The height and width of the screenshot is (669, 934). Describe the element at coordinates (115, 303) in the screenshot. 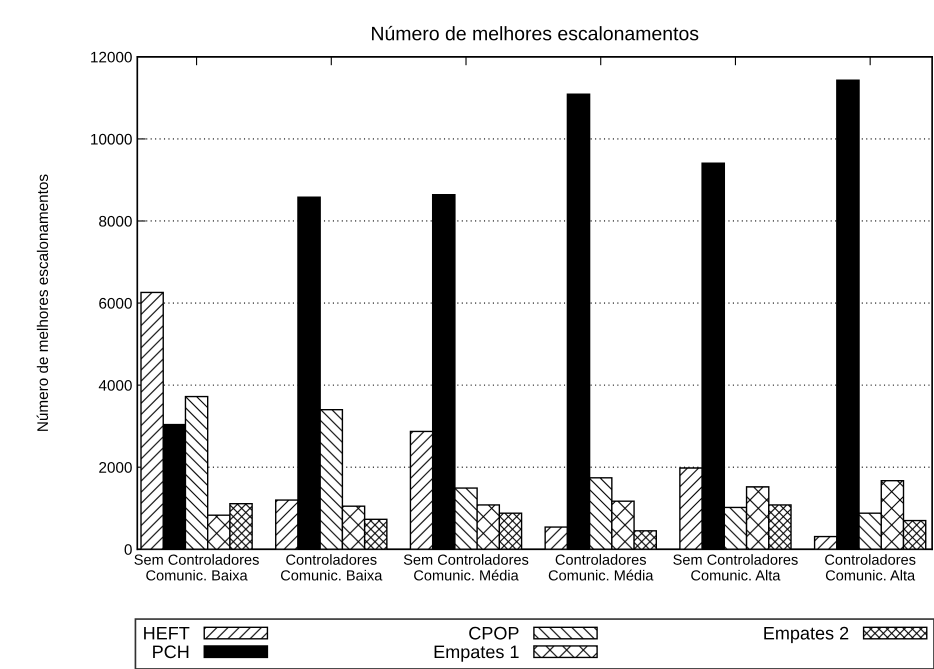

I see `y-tick-label: 6000` at that location.